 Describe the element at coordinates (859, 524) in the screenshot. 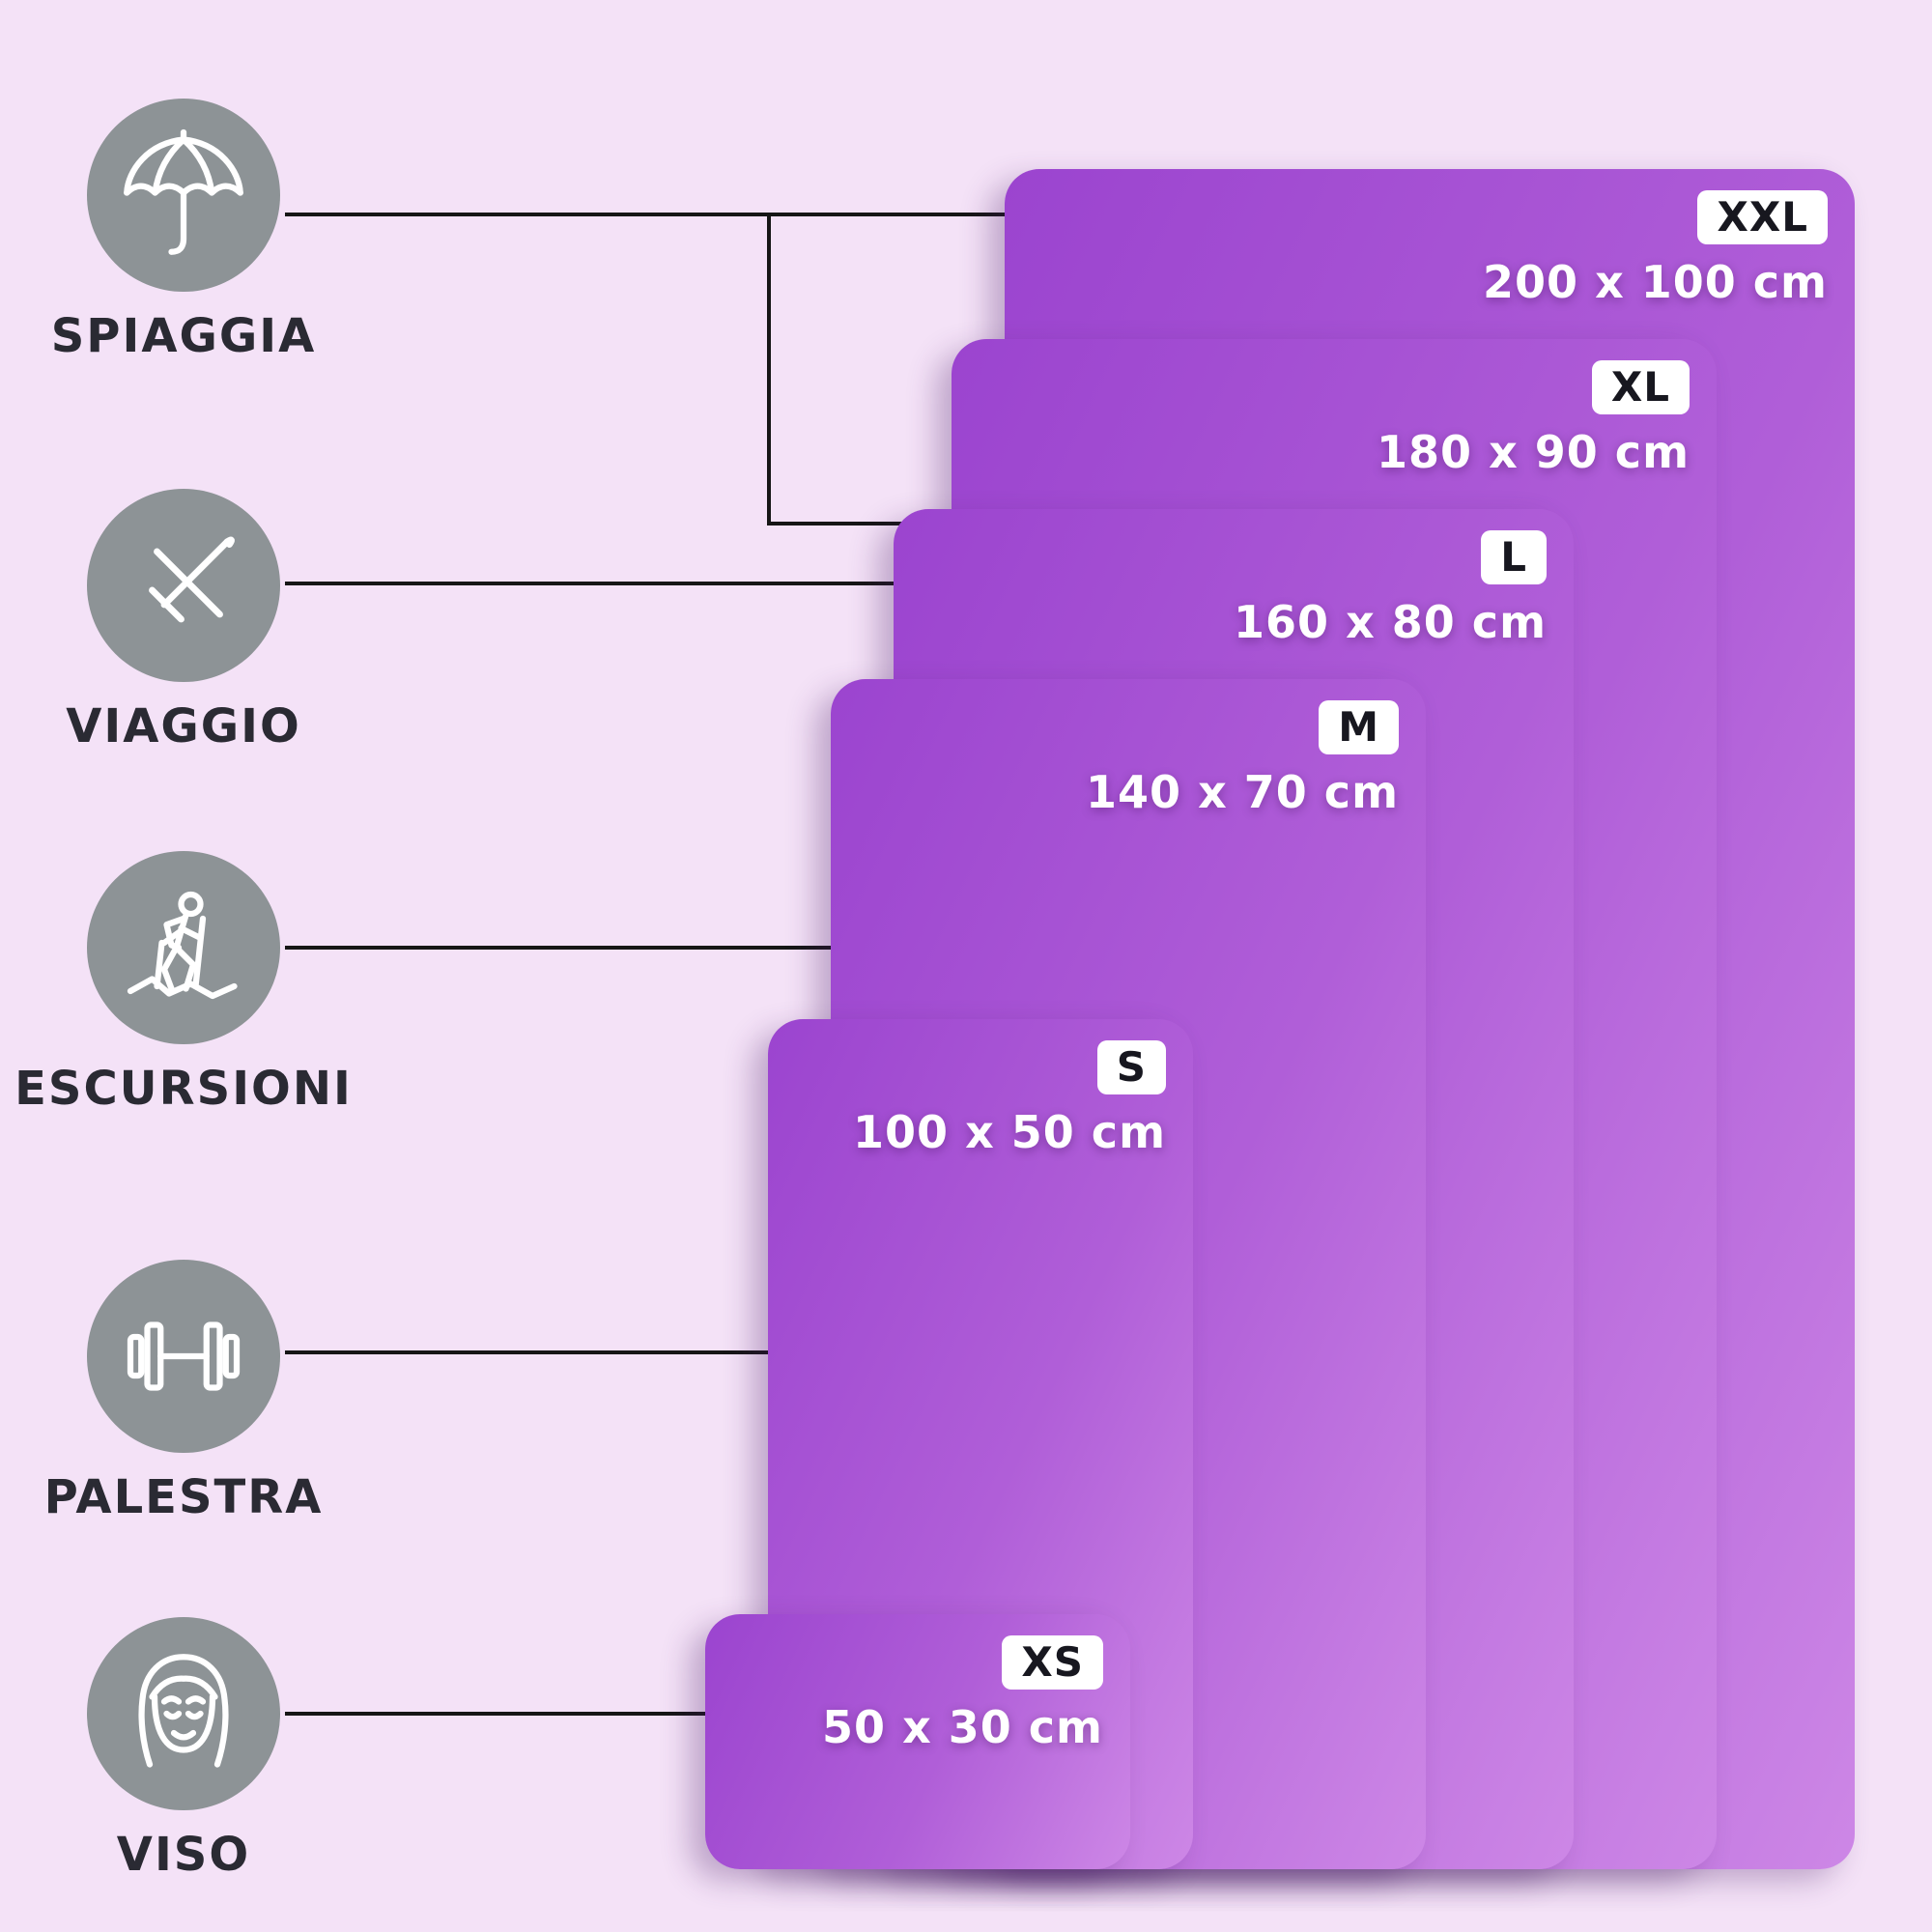

I see `connector-spiaggia-xl` at that location.